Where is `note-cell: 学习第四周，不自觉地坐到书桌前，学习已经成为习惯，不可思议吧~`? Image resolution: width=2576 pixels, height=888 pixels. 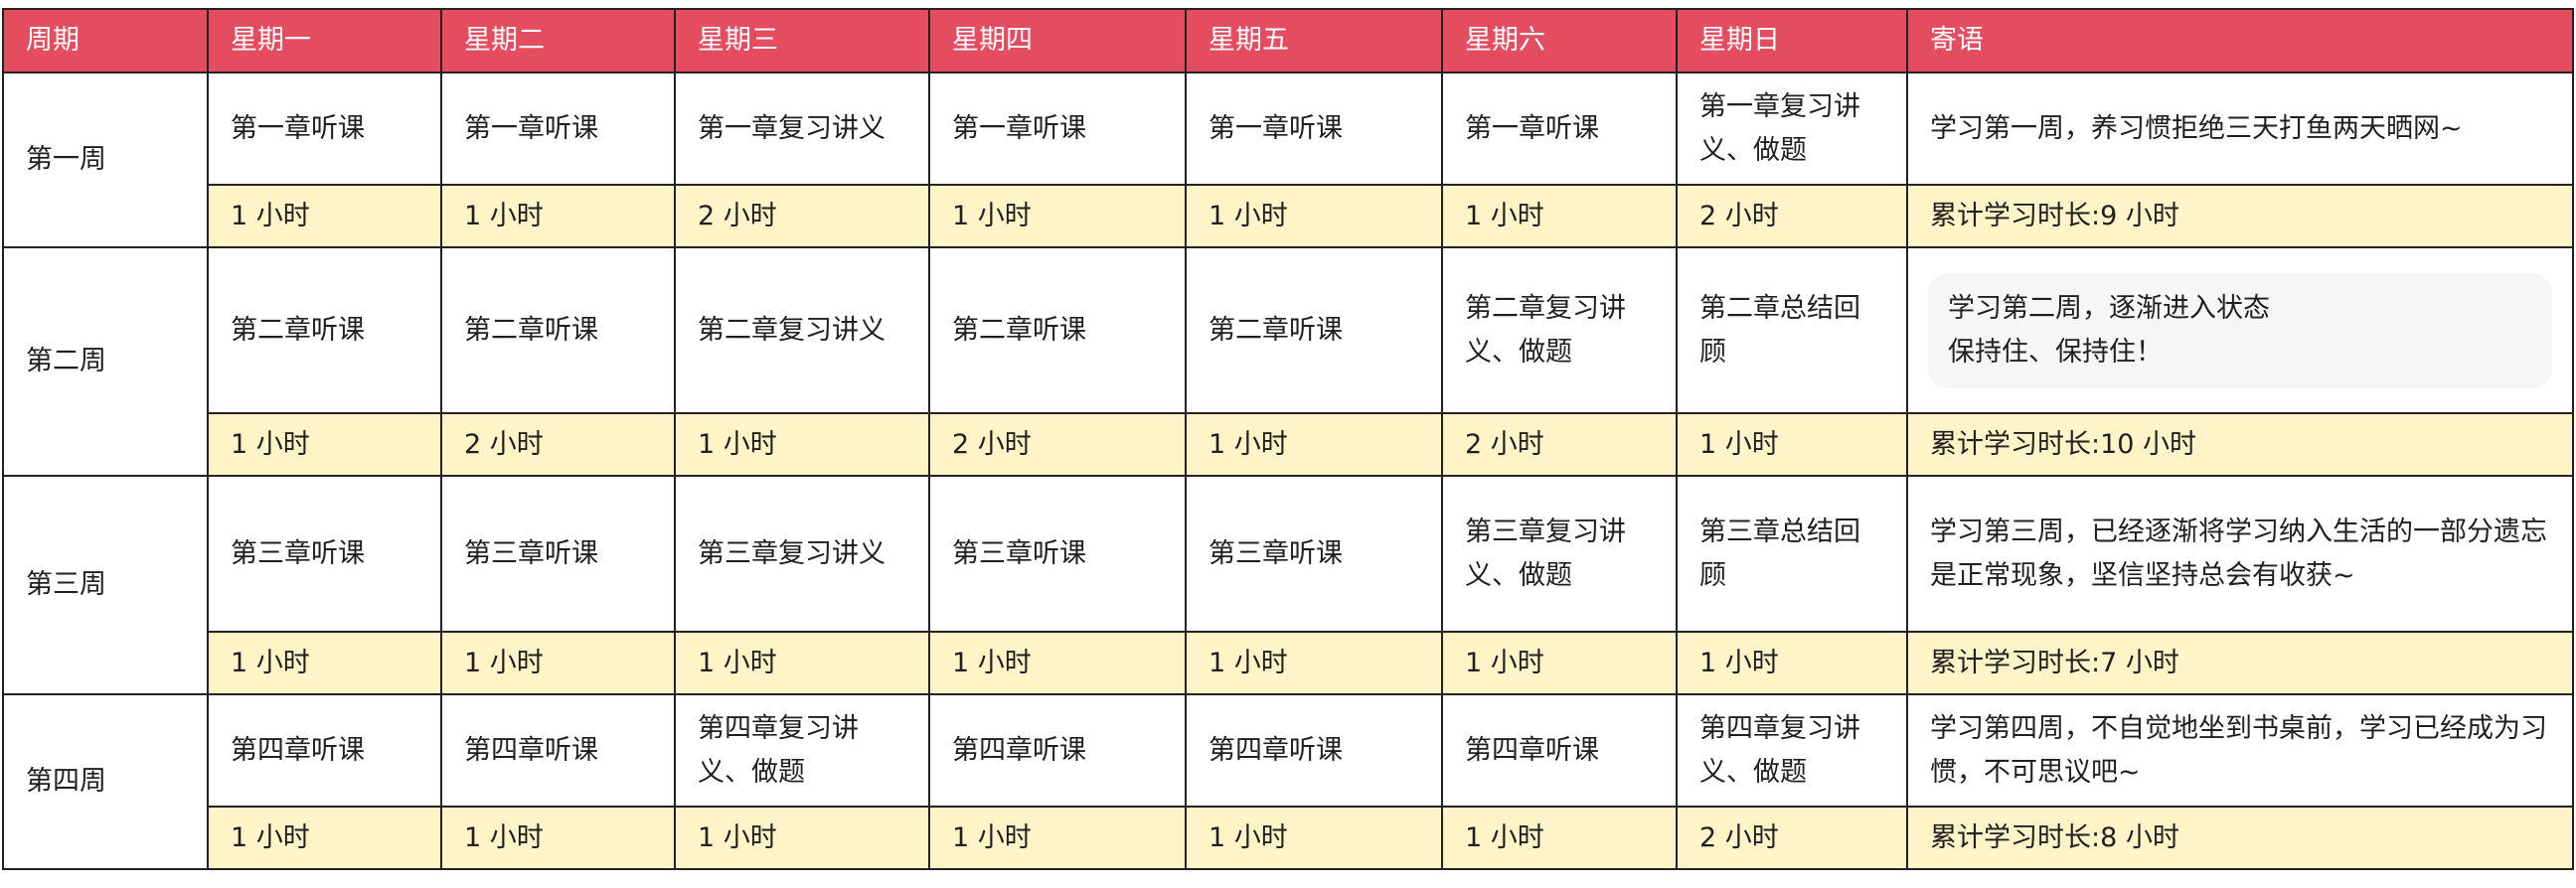 note-cell: 学习第四周，不自觉地坐到书桌前，学习已经成为习惯，不可思议吧~ is located at coordinates (2240, 750).